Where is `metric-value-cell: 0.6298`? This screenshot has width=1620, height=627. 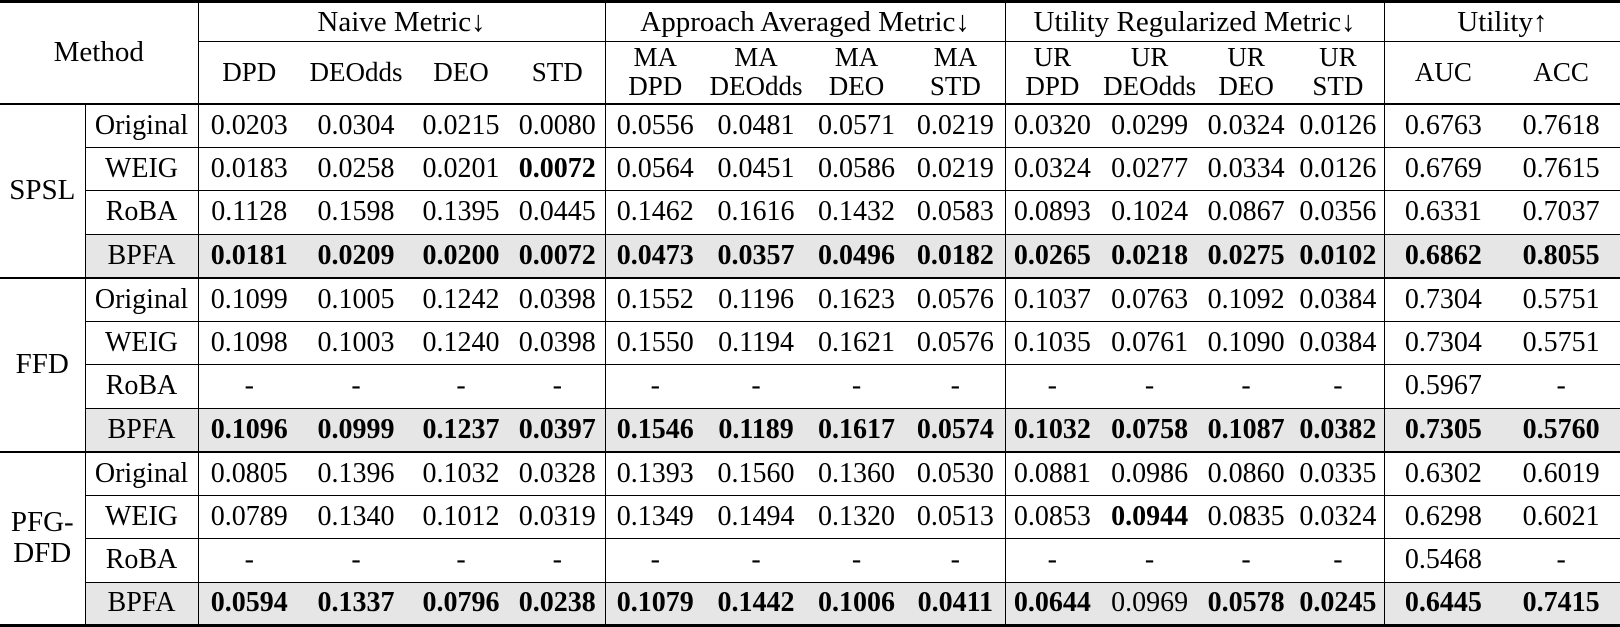 metric-value-cell: 0.6298 is located at coordinates (1443, 516).